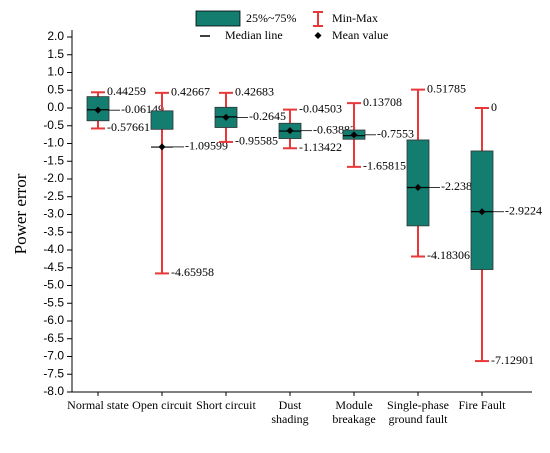  Describe the element at coordinates (53, 373) in the screenshot. I see `y-tick-label: -7.5` at that location.